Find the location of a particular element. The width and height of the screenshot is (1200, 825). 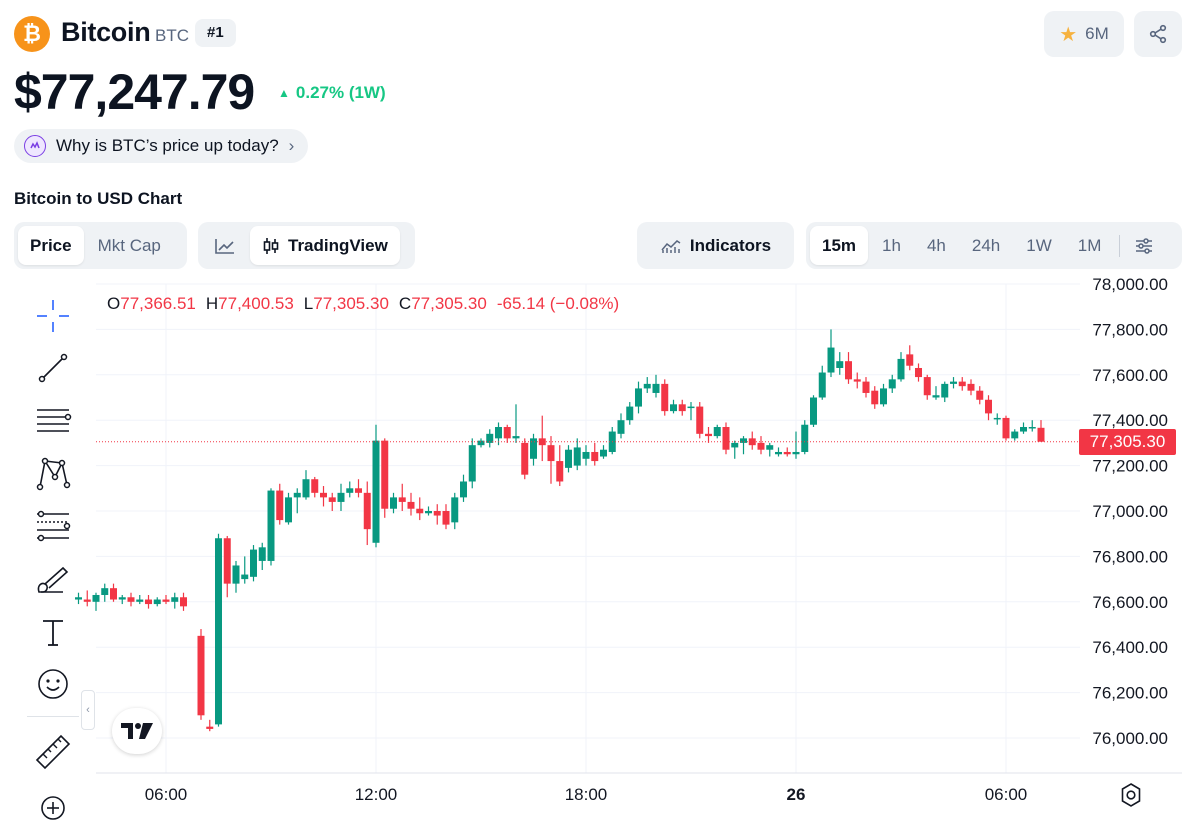

tab-mkt-cap: Mkt Cap is located at coordinates (129, 245).